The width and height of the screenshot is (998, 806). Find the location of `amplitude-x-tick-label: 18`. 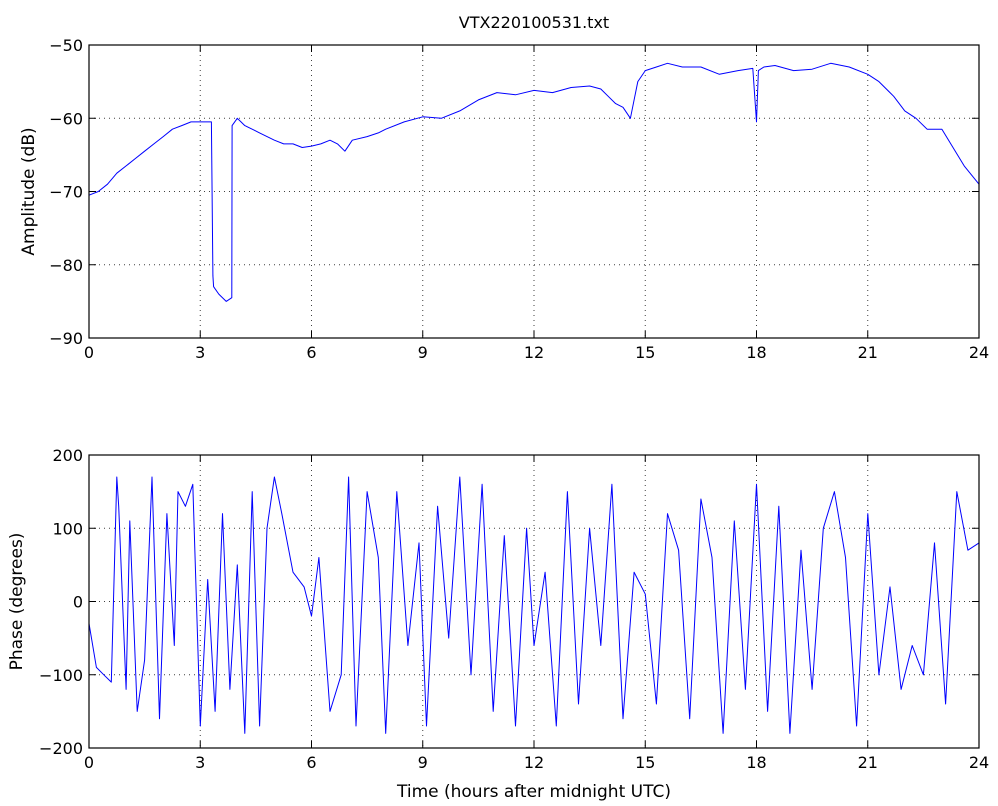

amplitude-x-tick-label: 18 is located at coordinates (756, 352).